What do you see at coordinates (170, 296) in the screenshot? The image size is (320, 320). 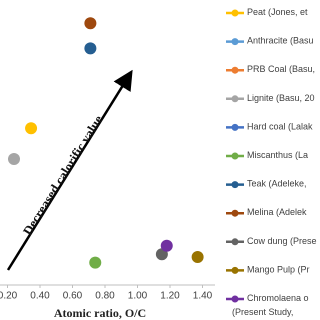 I see `x-tick-label: 1.20` at bounding box center [170, 296].